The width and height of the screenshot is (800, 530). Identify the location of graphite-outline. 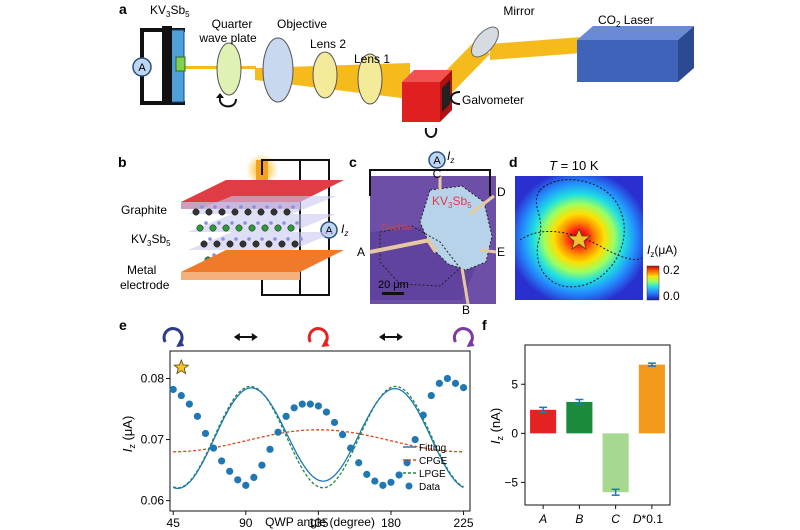
(420, 256).